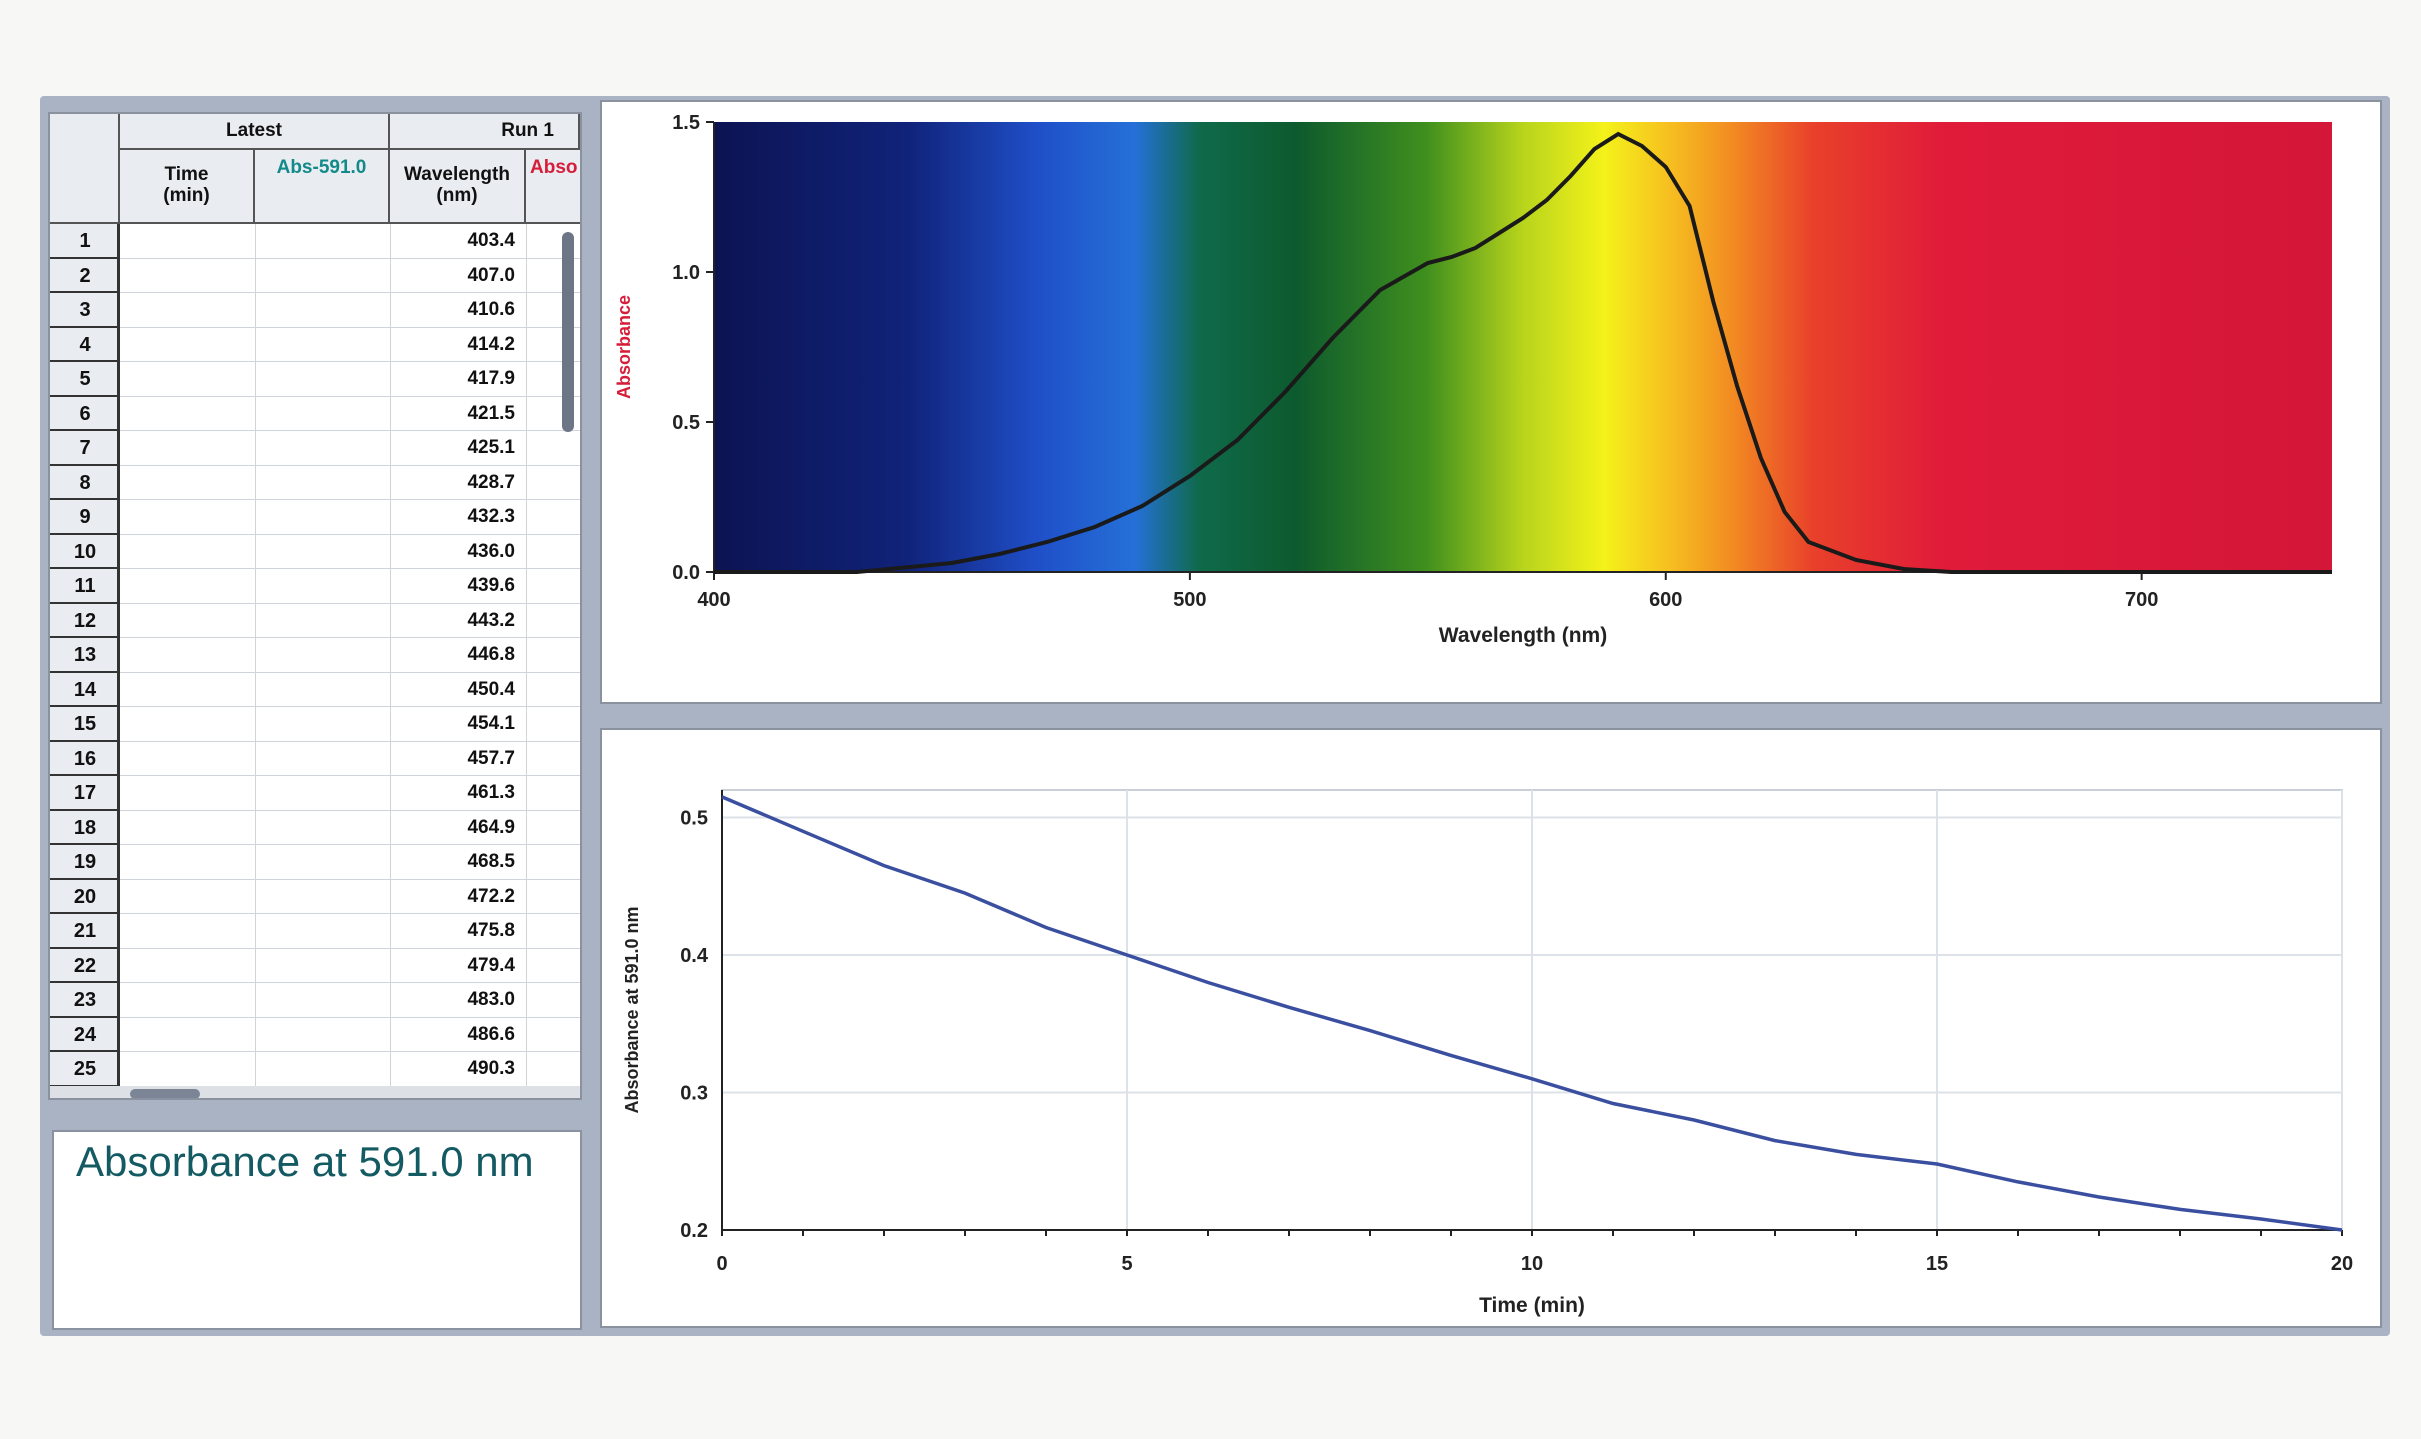 The image size is (2421, 1439). I want to click on wavelength-cell: 468.5, so click(491, 861).